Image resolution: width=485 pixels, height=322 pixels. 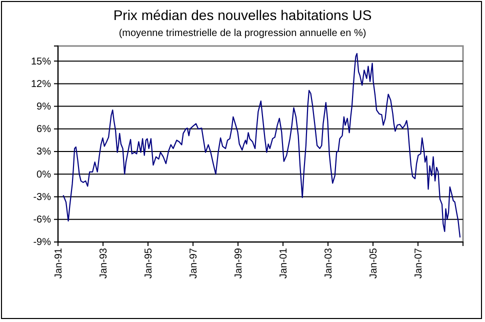 What do you see at coordinates (242, 33) in the screenshot?
I see `chart-subtitle: (moyenne trimestrielle de la progression annuelle en %)` at bounding box center [242, 33].